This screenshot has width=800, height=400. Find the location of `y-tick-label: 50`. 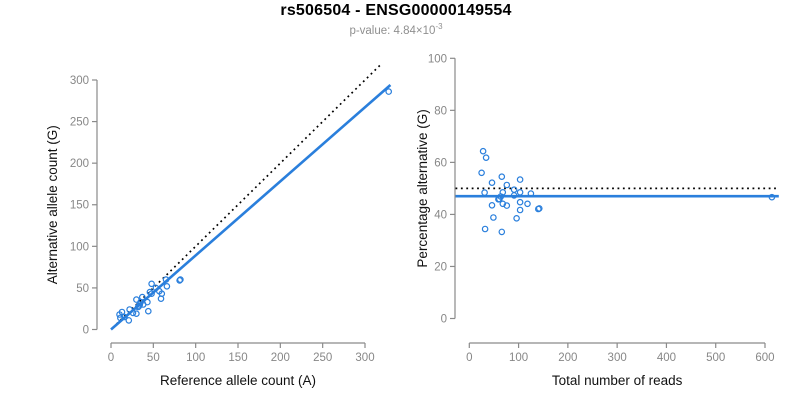

y-tick-label: 50 is located at coordinates (82, 289).